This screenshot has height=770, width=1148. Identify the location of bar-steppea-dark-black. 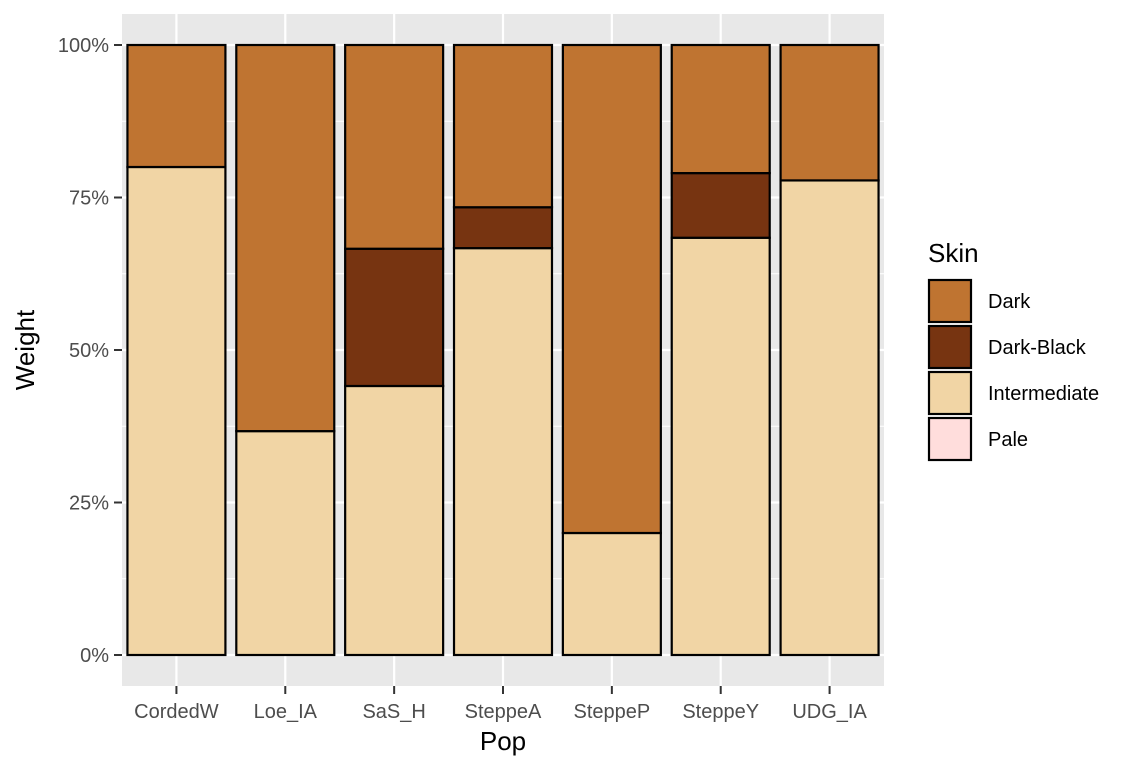
(503, 228).